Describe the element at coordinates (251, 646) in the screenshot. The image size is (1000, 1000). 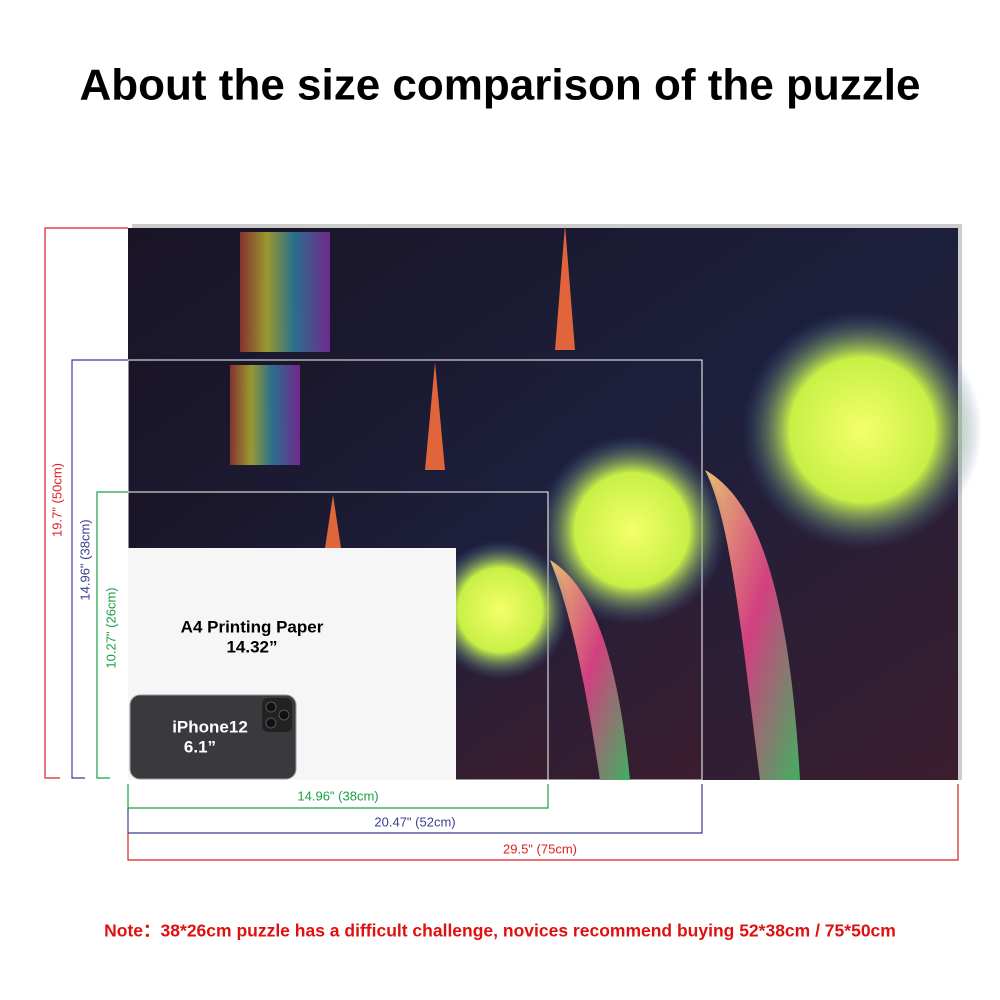
I see `a4-size: 14.32”` at that location.